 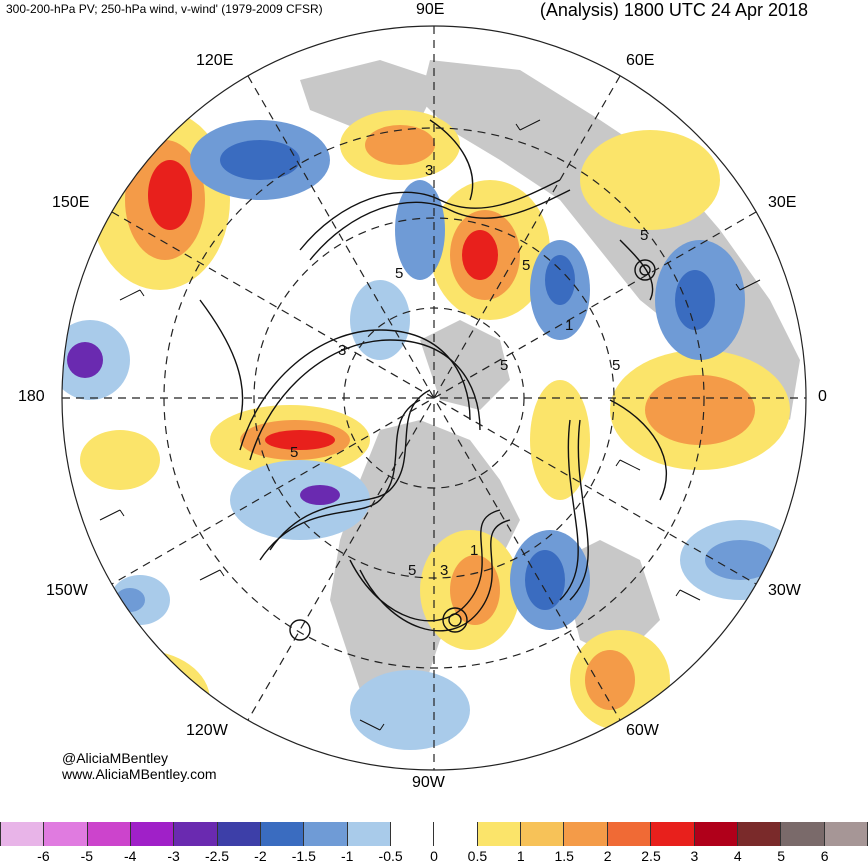 What do you see at coordinates (430, 9) in the screenshot?
I see `lon-label-90e: 90E` at bounding box center [430, 9].